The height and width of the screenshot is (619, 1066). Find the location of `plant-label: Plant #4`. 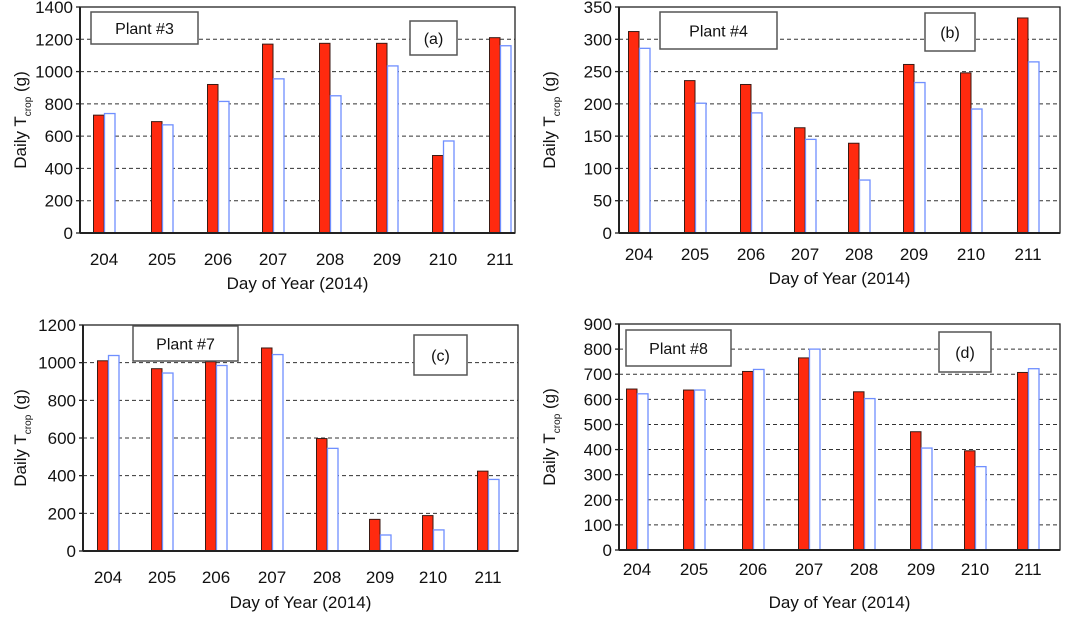

plant-label: Plant #4 is located at coordinates (718, 32).